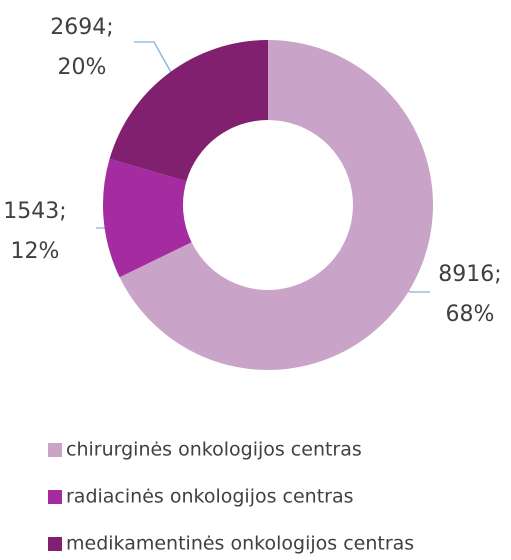 This screenshot has width=511, height=560. What do you see at coordinates (470, 314) in the screenshot?
I see `data-label: 68%` at bounding box center [470, 314].